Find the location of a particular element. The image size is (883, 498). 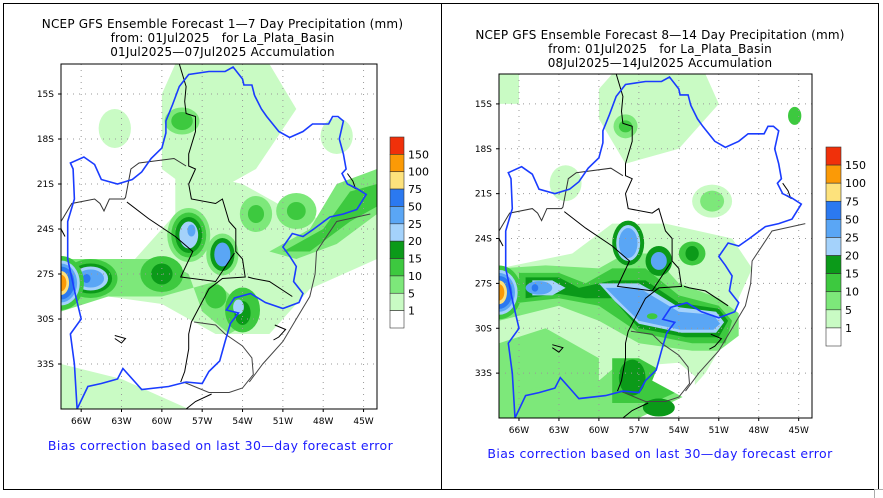

legend-label: 75 is located at coordinates (415, 189).